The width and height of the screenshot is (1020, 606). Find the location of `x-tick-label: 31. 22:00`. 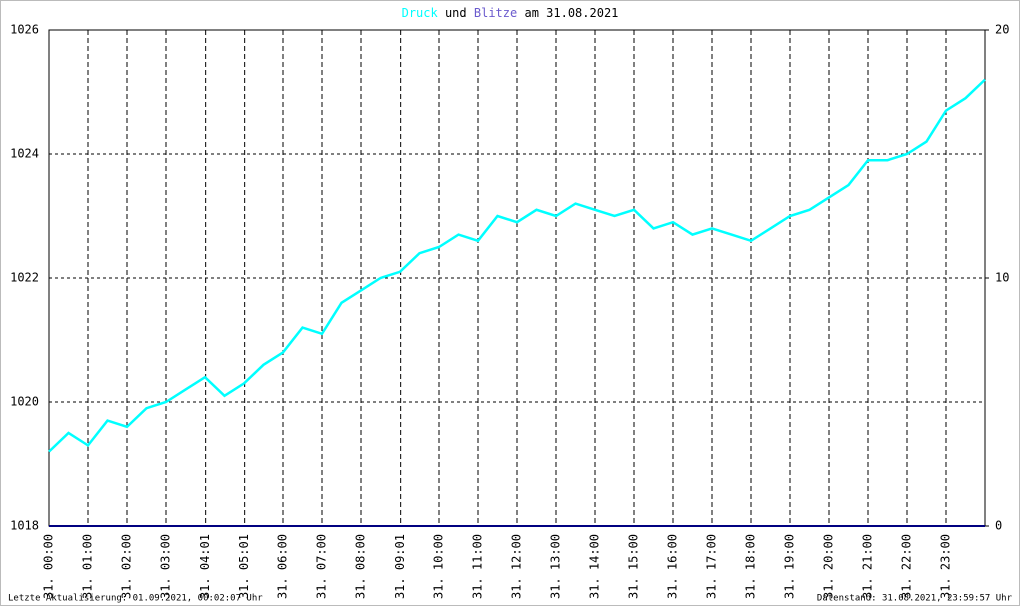

x-tick-label: 31. 22:00 is located at coordinates (907, 566).